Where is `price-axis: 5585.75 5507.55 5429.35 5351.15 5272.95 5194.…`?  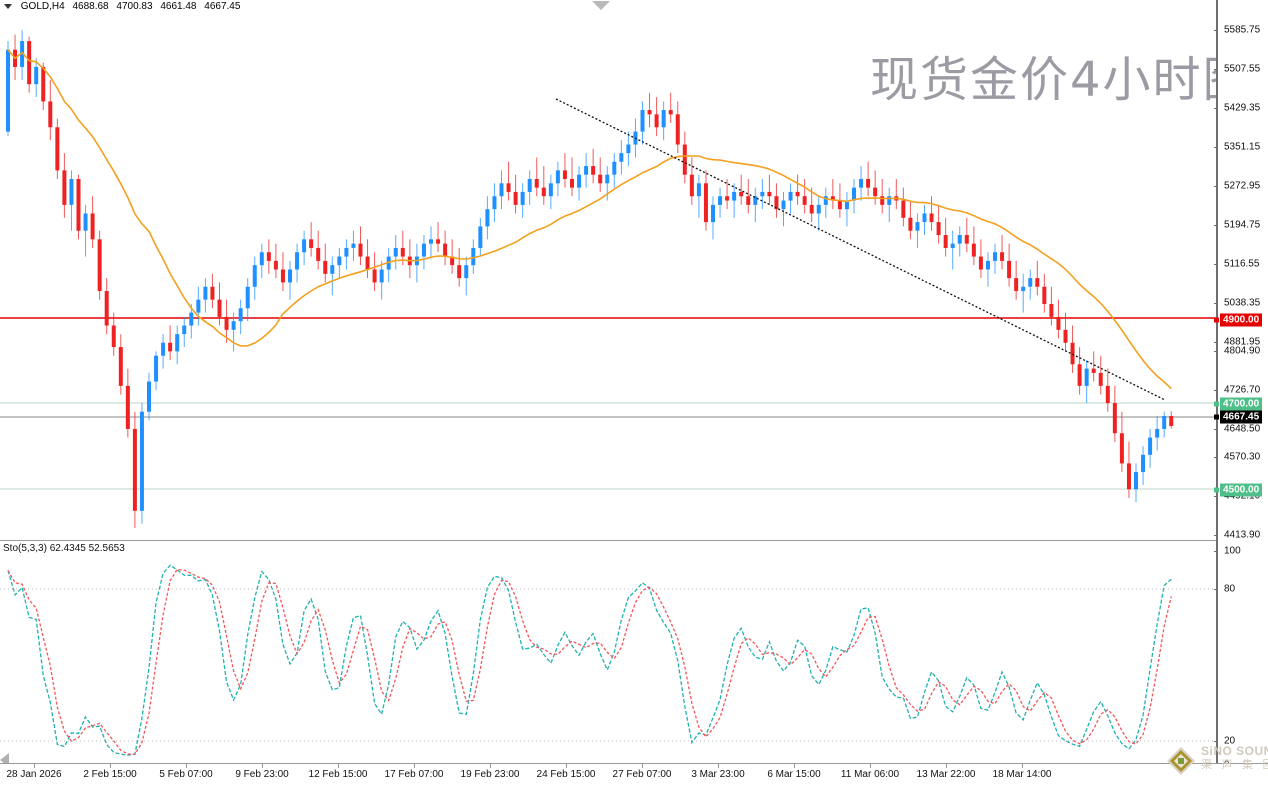
price-axis: 5585.75 5507.55 5429.35 5351.15 5272.95 5194.… is located at coordinates (1241, 385).